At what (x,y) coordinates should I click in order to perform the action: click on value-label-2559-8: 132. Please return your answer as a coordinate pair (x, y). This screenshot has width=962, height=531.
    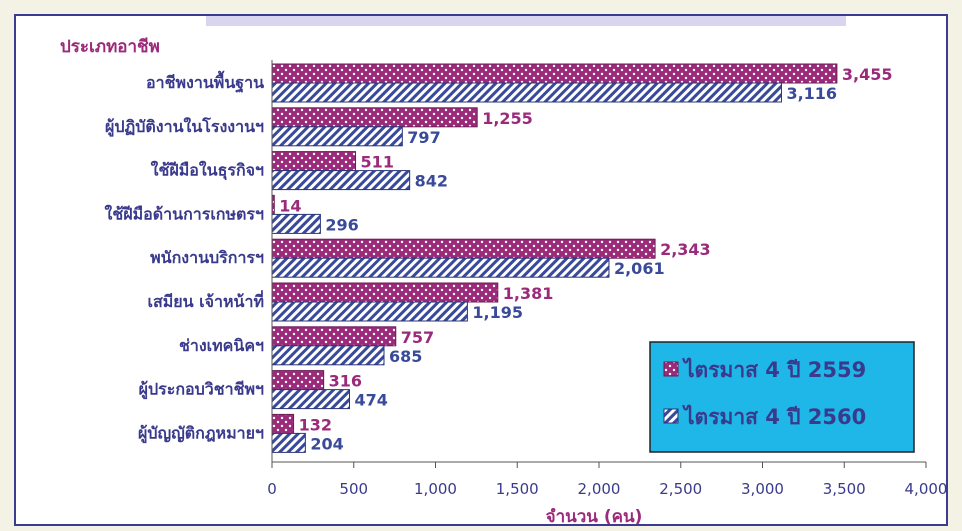
    Looking at the image, I should click on (315, 424).